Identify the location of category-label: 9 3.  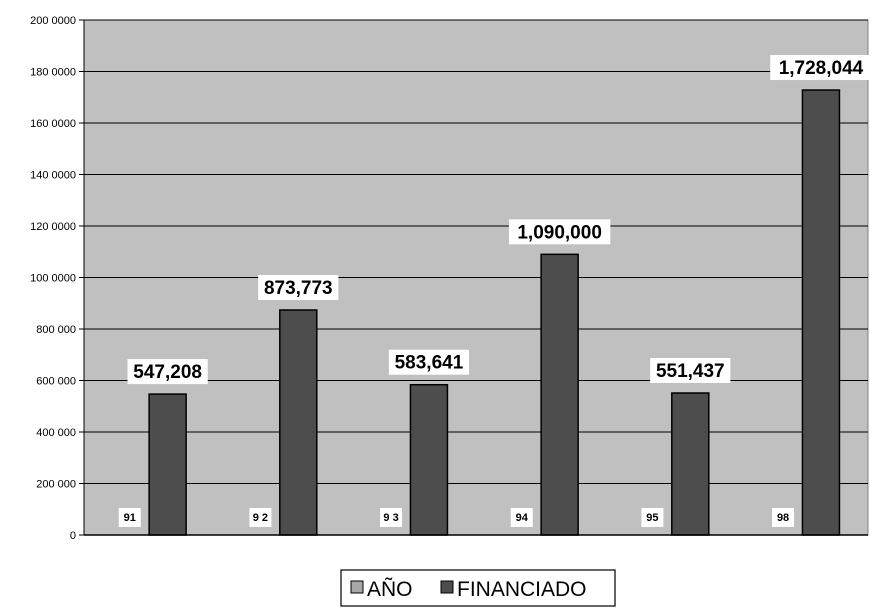
(390, 518).